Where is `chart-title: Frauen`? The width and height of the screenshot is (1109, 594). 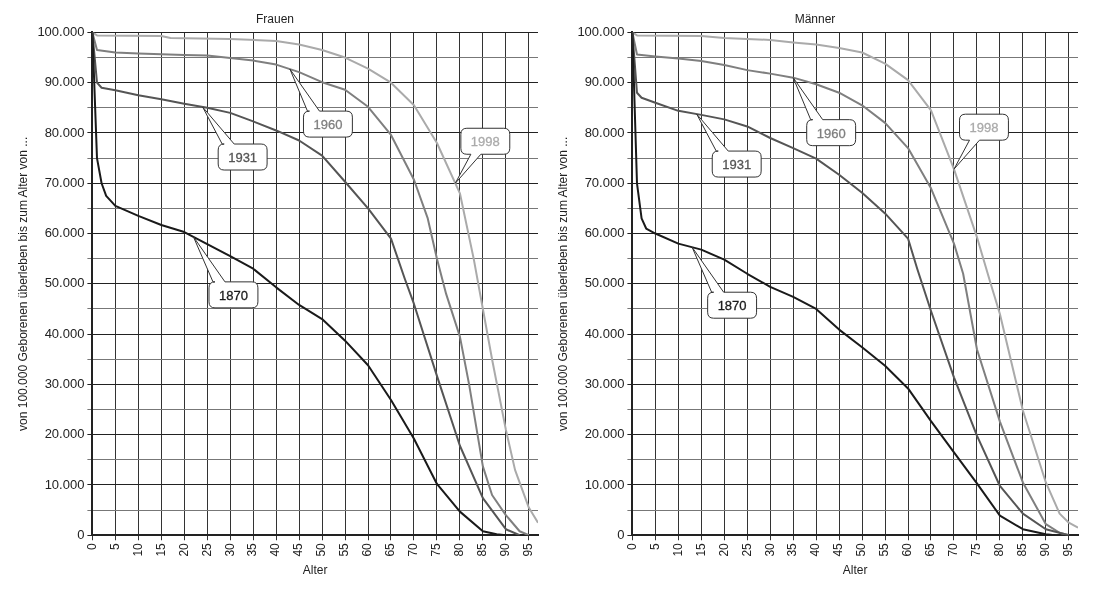
chart-title: Frauen is located at coordinates (275, 18).